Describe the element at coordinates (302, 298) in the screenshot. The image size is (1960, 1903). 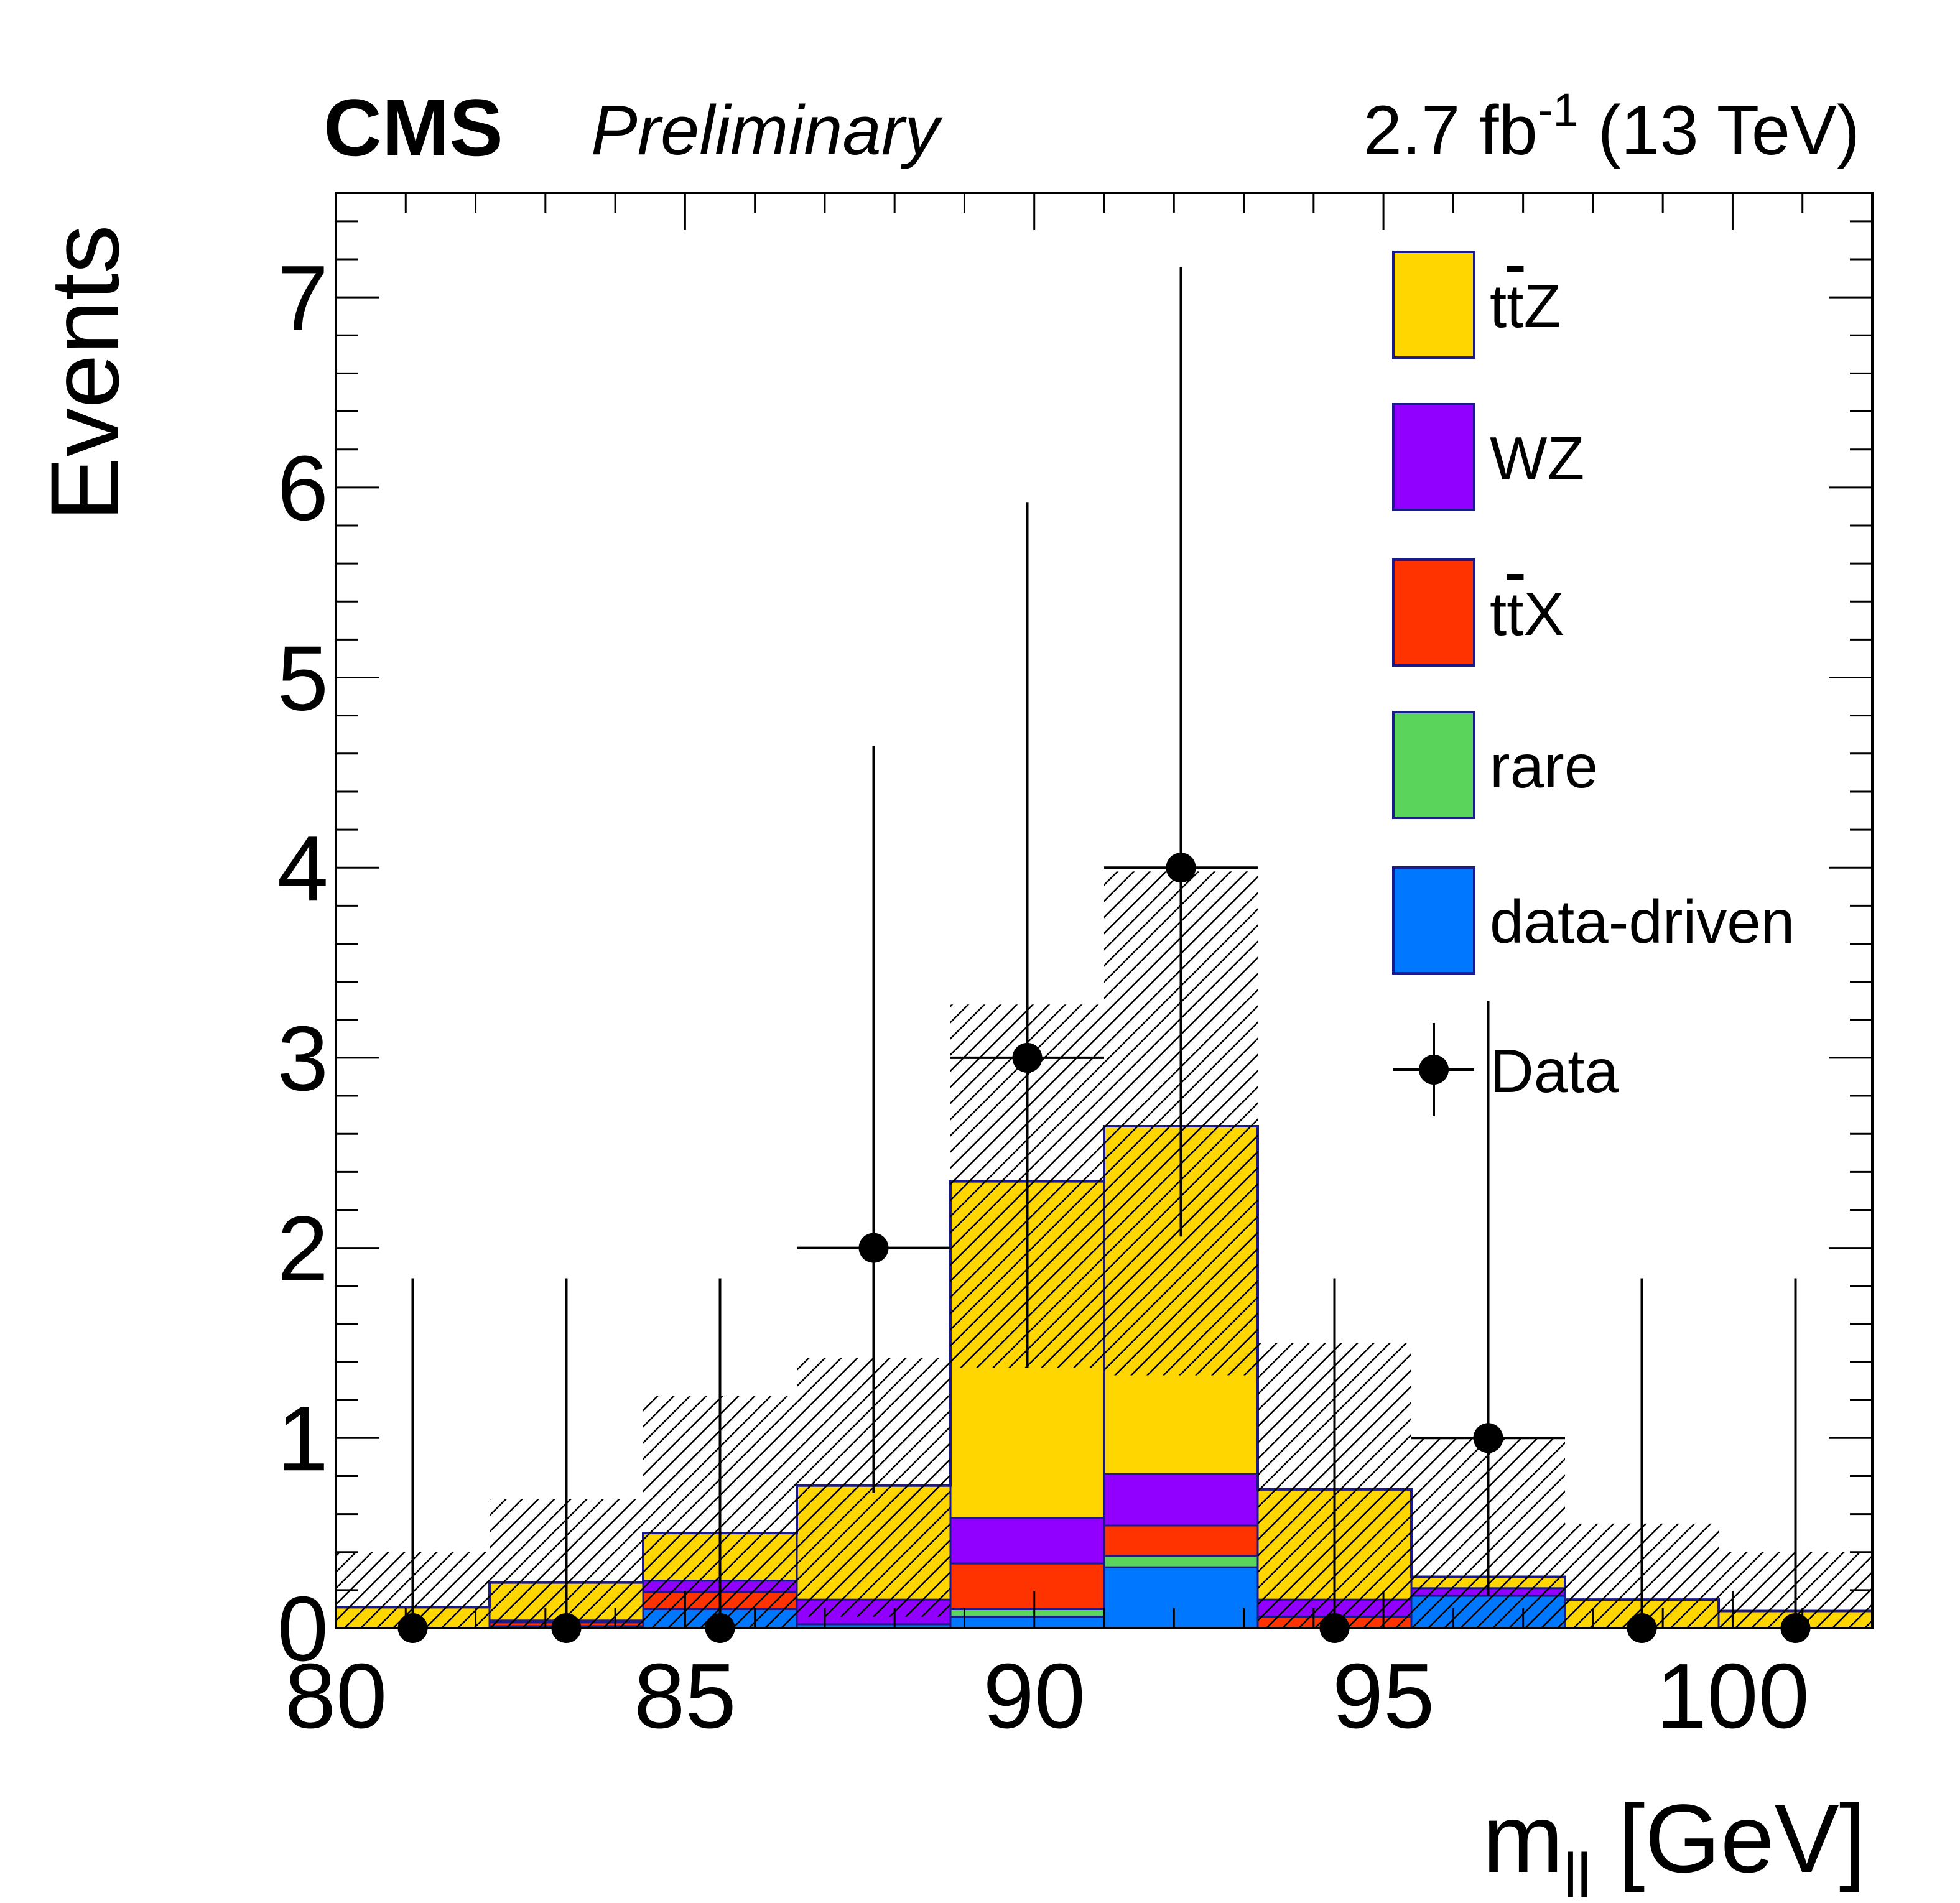
I see `y-tick-label: 7` at that location.